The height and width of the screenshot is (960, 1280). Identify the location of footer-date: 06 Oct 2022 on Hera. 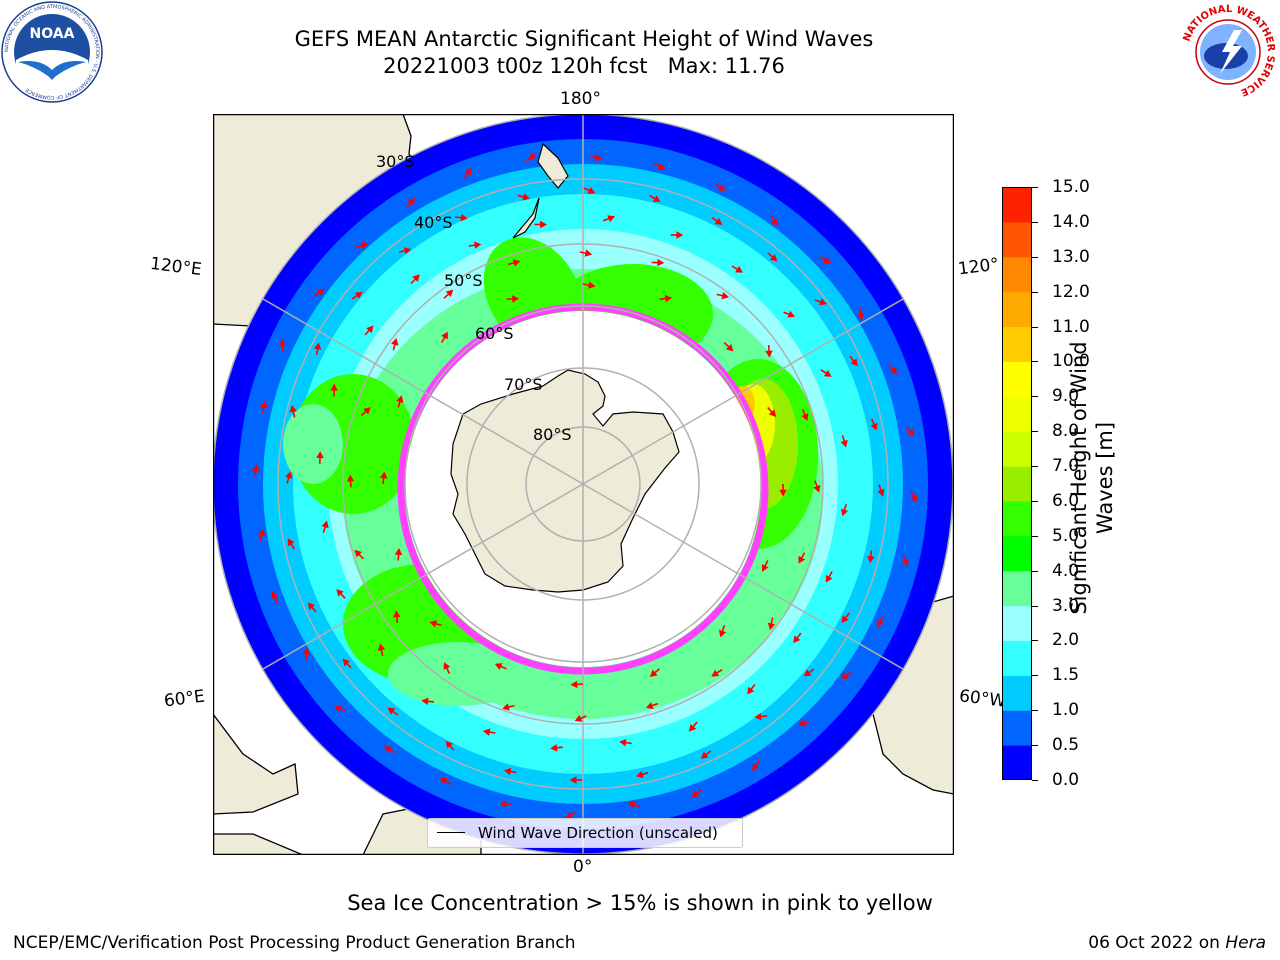
(1177, 943).